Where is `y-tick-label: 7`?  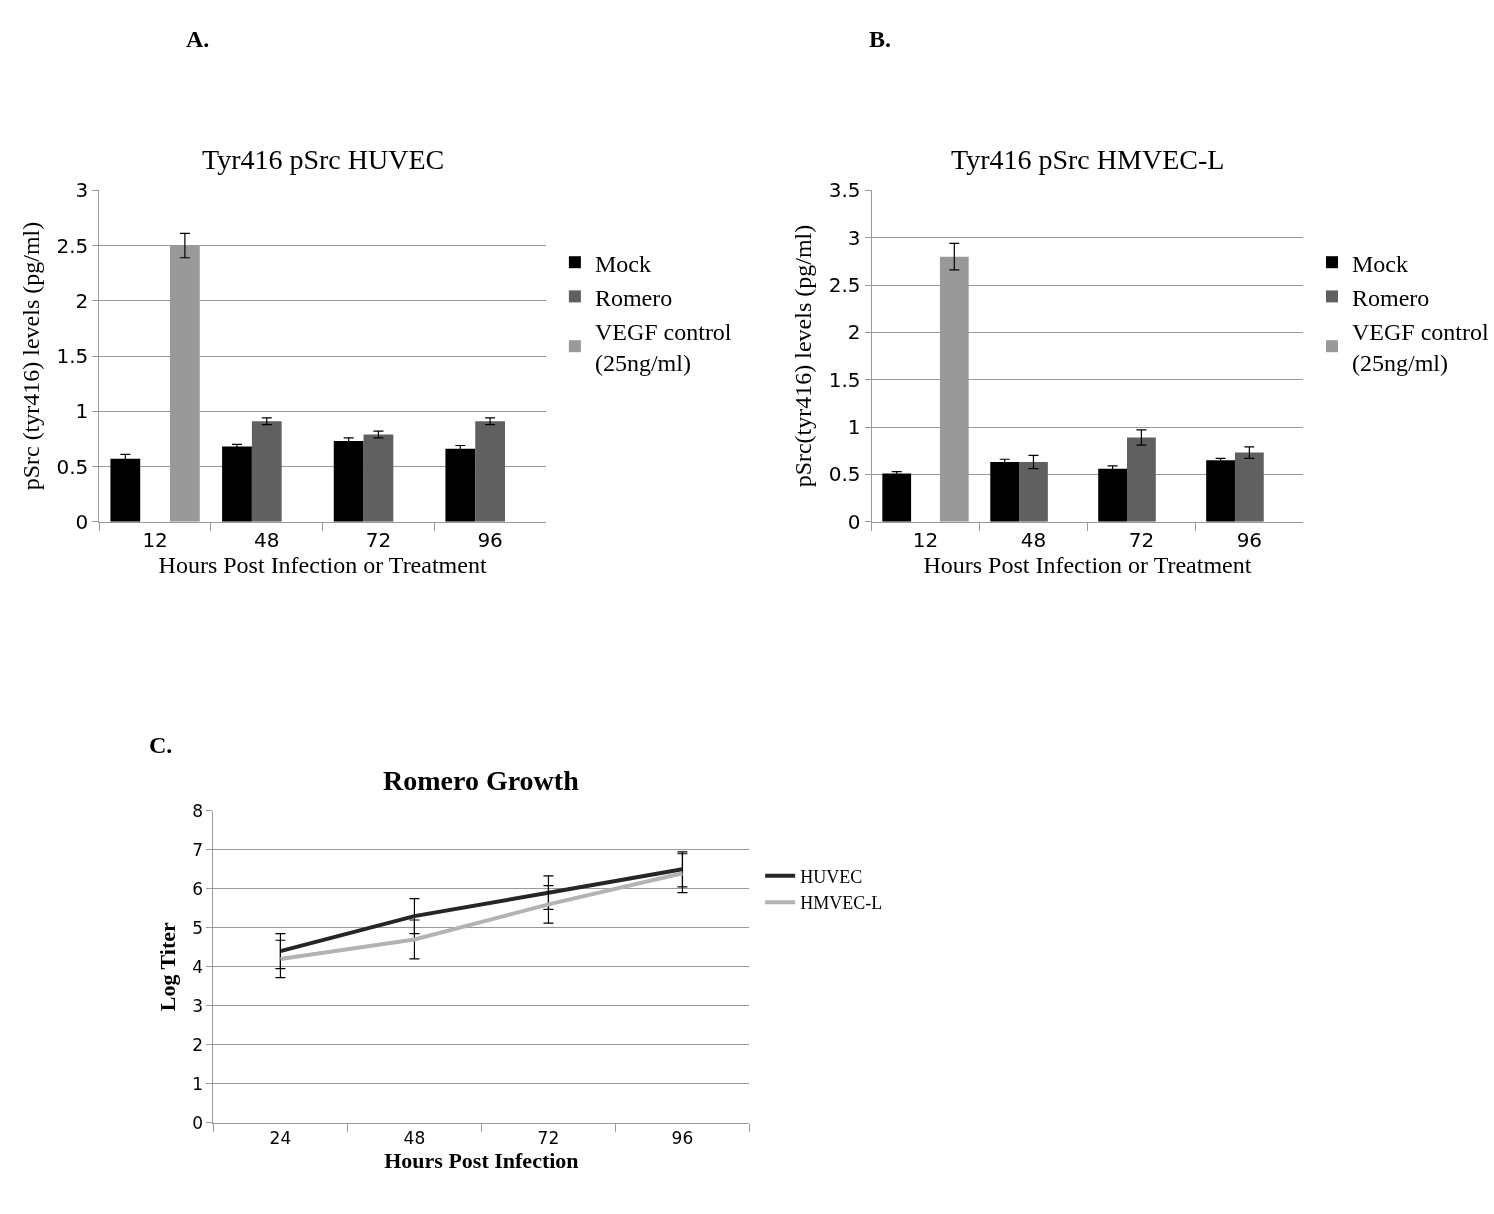 y-tick-label: 7 is located at coordinates (198, 849).